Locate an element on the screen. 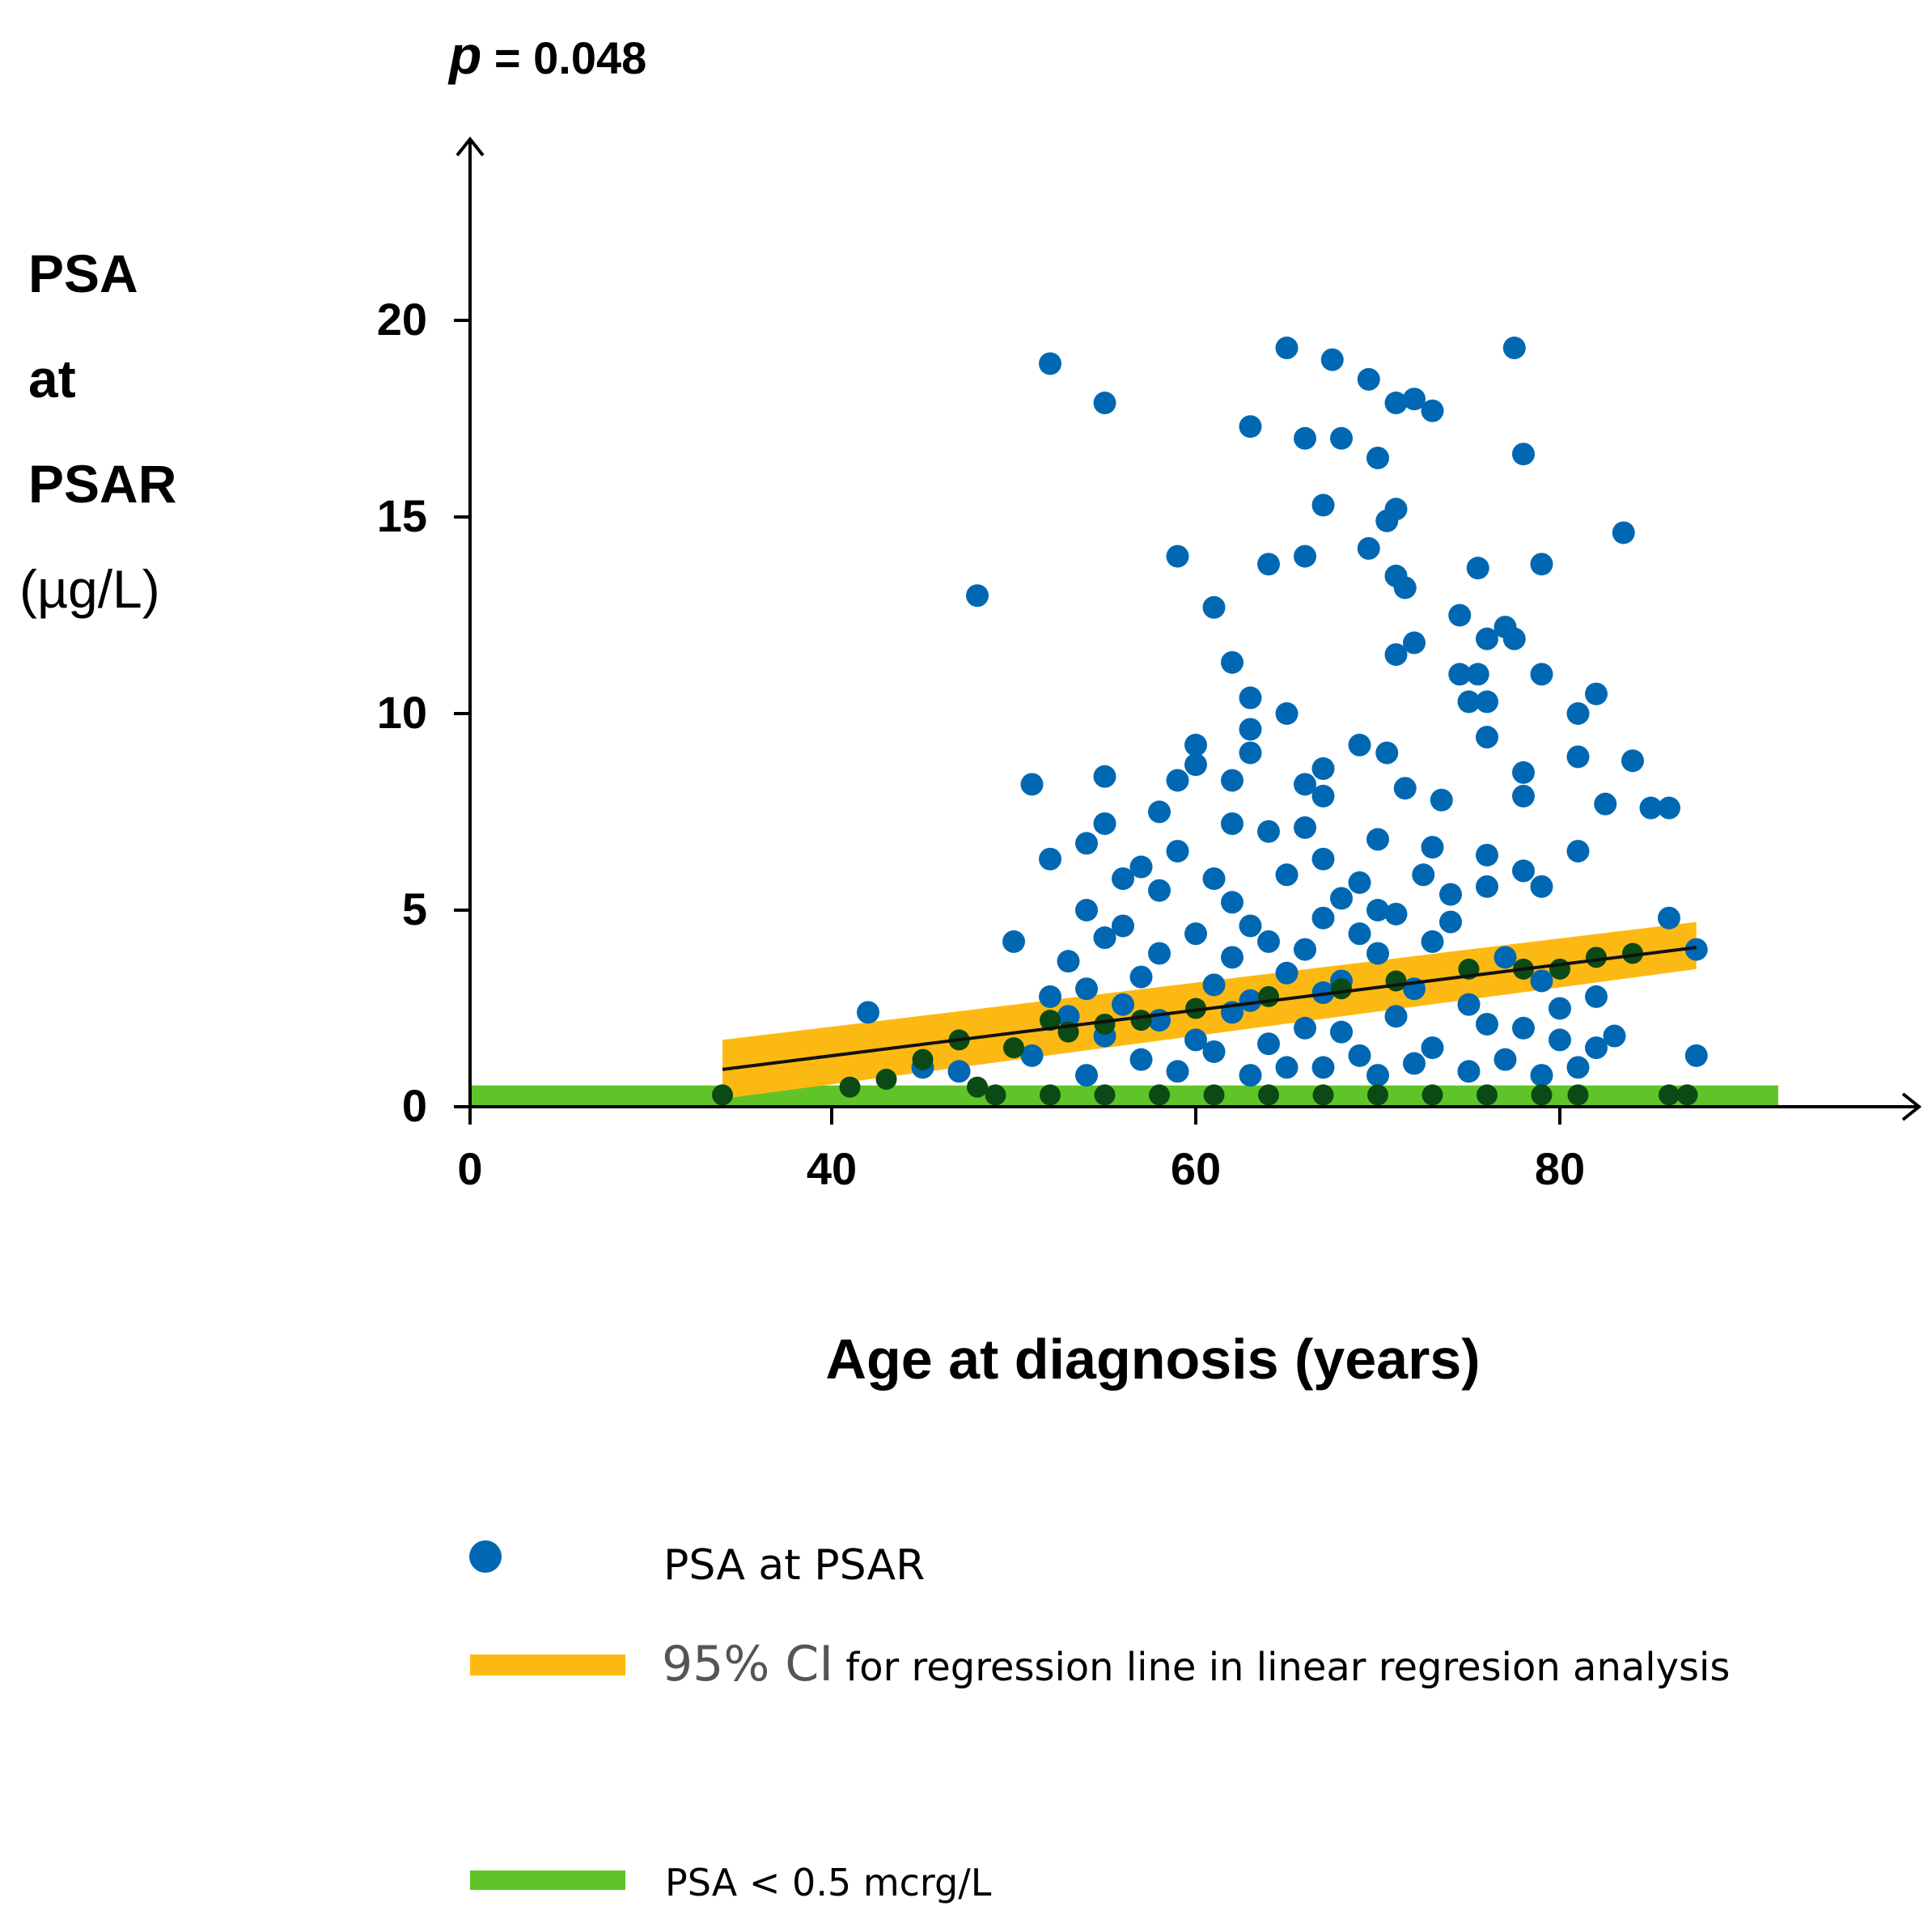 Image resolution: width=1932 pixels, height=1919 pixels. x-axis-title: Age at diagnosis (years) is located at coordinates (1153, 1359).